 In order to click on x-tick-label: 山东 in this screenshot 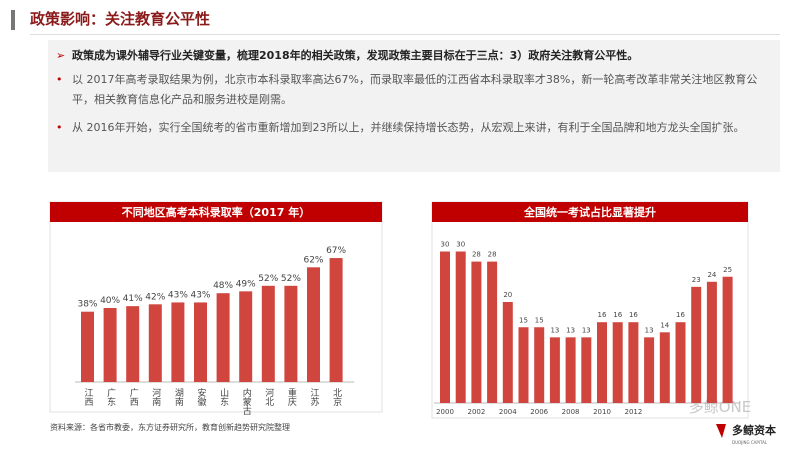, I will do `click(223, 397)`.